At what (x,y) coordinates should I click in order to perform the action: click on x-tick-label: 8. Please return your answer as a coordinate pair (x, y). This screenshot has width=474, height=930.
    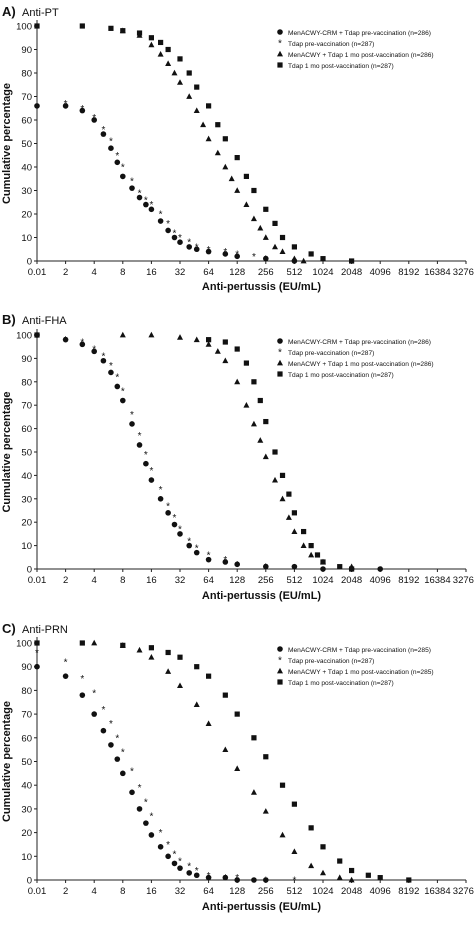
    Looking at the image, I should click on (122, 580).